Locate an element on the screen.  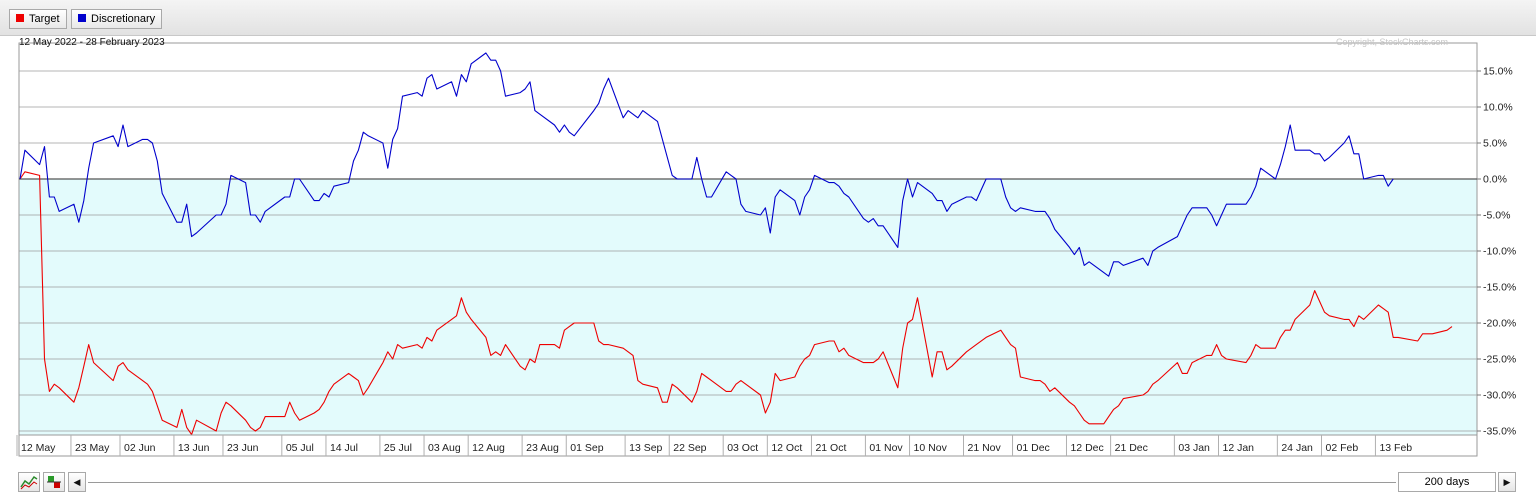
legend-target: Target is located at coordinates (38, 19).